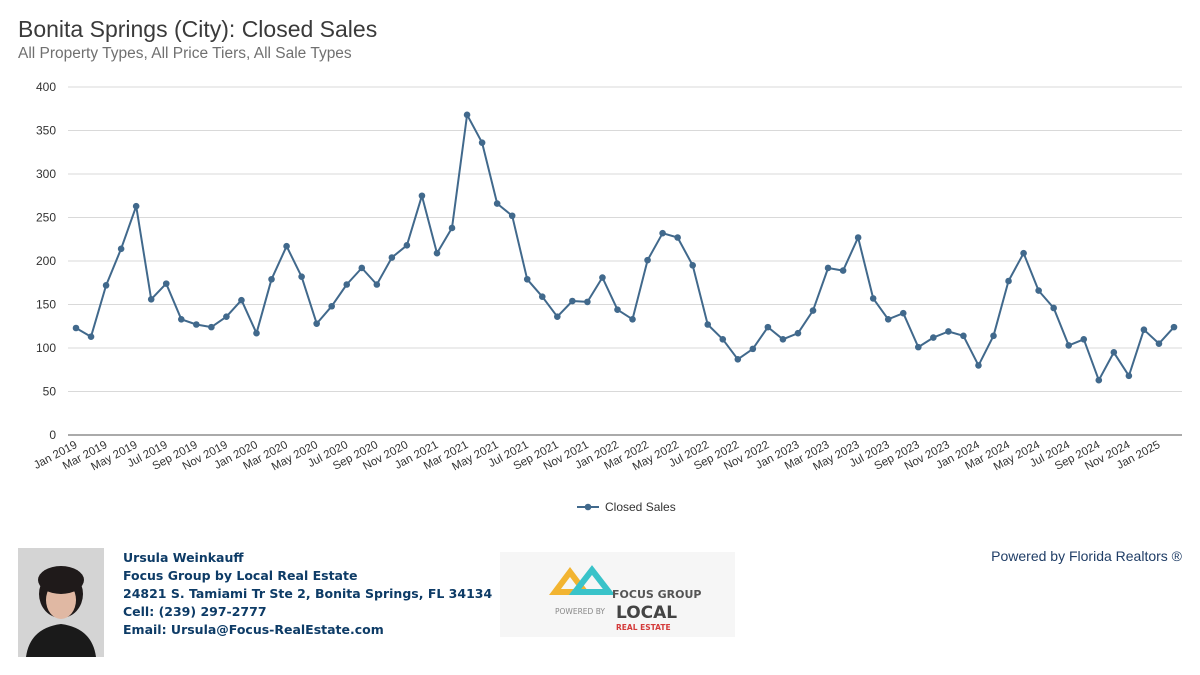 This screenshot has width=1200, height=675. Describe the element at coordinates (46, 305) in the screenshot. I see `y-tick-label: 150` at that location.